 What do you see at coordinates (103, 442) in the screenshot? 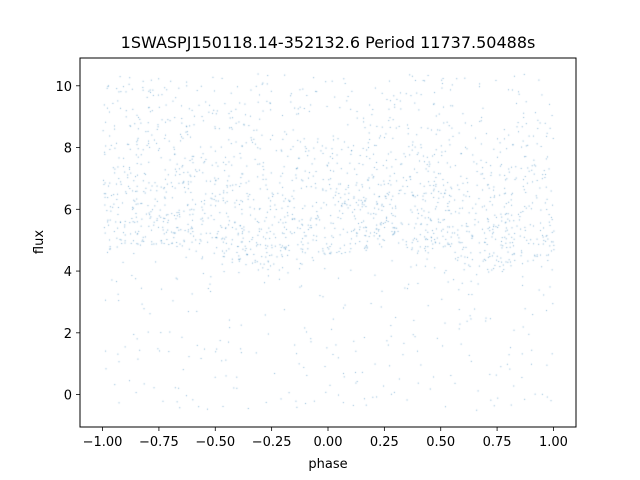
I see `x-tick-label: −1.00` at bounding box center [103, 442].